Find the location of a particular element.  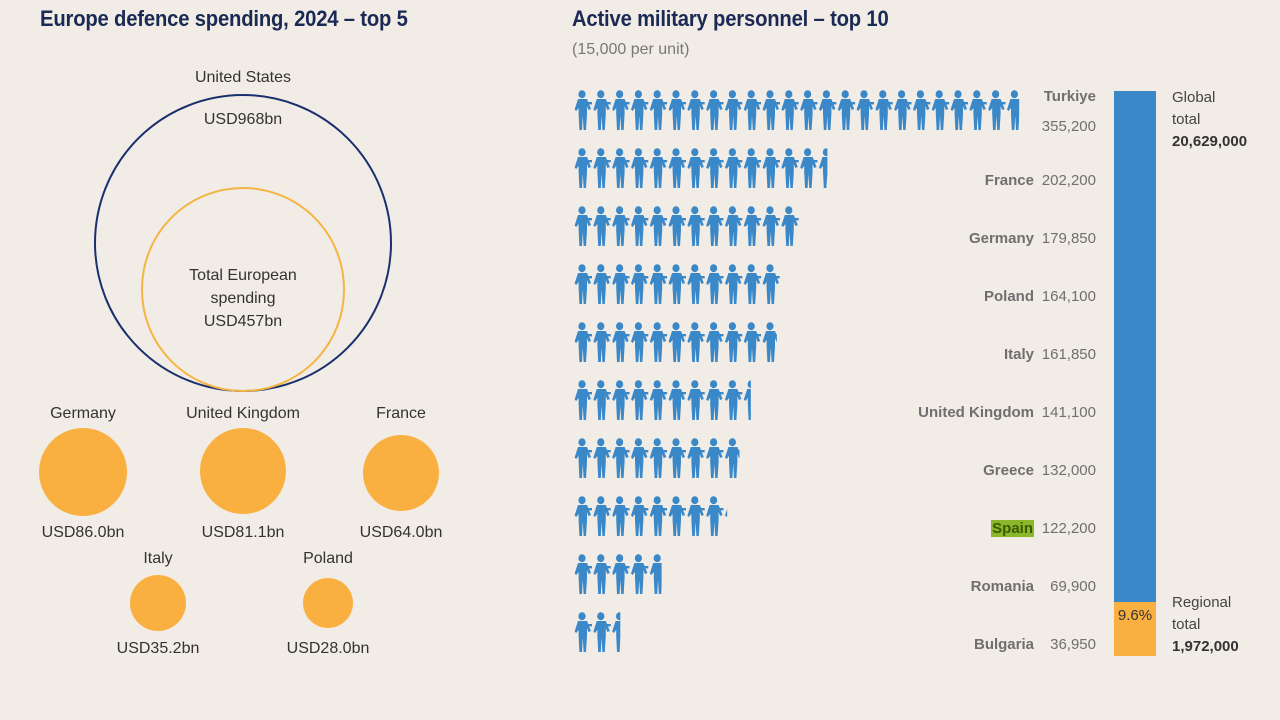

global-total-line2: total is located at coordinates (1186, 119).